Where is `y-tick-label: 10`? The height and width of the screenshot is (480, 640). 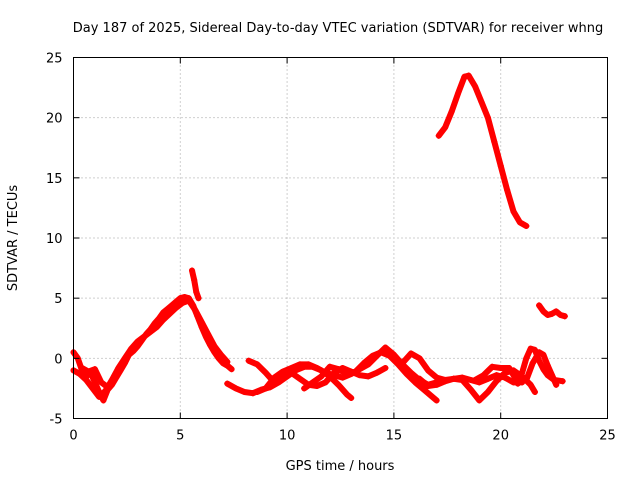
y-tick-label: 10 is located at coordinates (54, 239).